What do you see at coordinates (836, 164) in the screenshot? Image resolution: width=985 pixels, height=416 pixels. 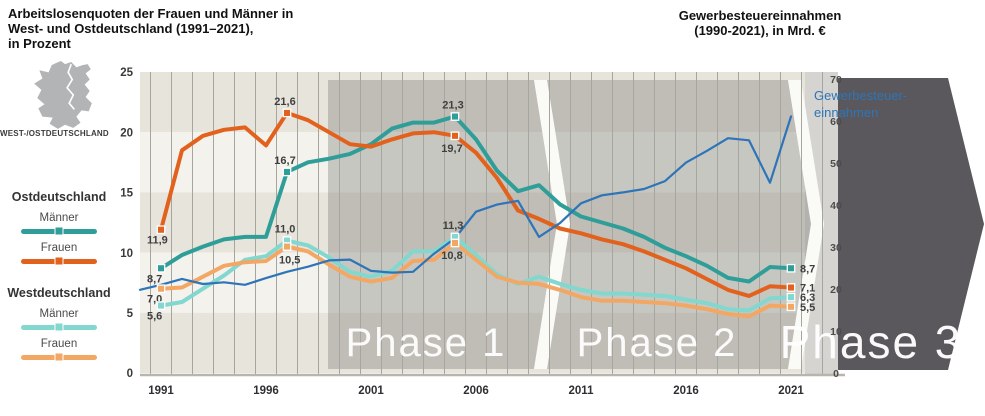 I see `right-axis-tick: 50` at bounding box center [836, 164].